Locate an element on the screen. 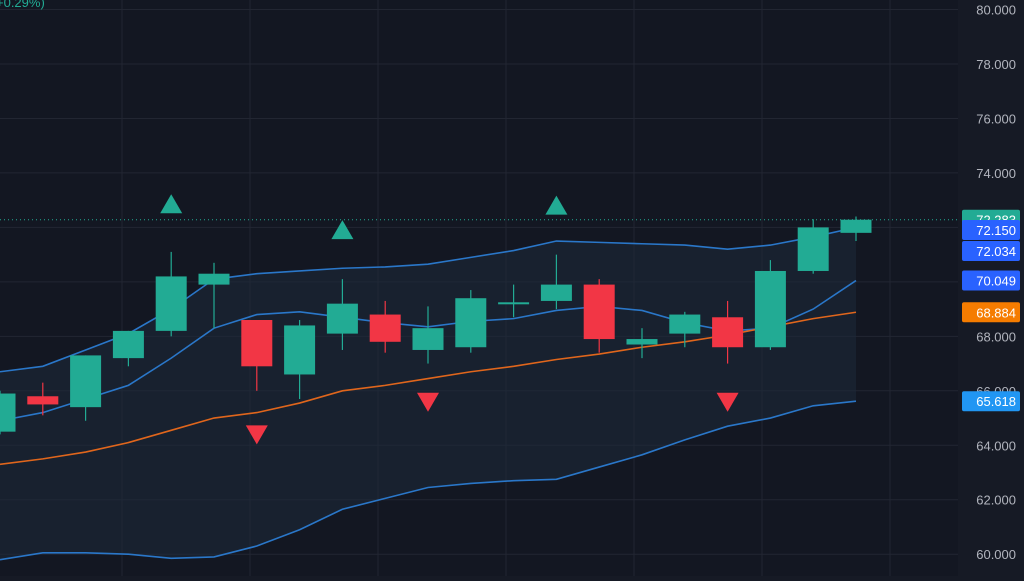 The height and width of the screenshot is (581, 1024). price-label-text: 65.618 is located at coordinates (996, 401).